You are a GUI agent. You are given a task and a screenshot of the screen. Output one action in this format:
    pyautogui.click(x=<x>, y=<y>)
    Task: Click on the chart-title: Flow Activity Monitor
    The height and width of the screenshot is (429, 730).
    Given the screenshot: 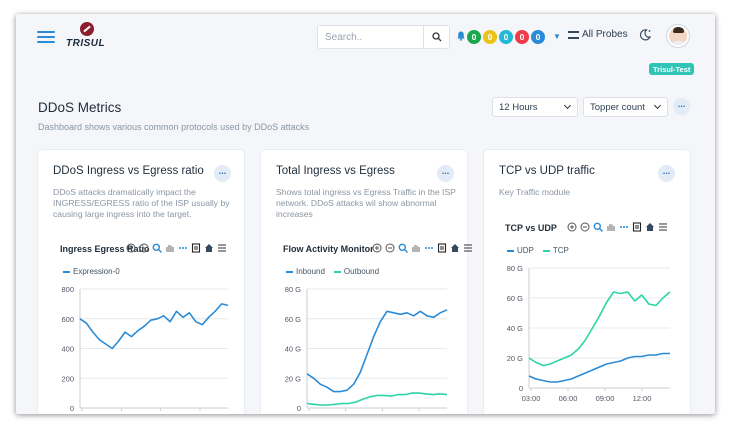 What is the action you would take?
    pyautogui.click(x=328, y=249)
    